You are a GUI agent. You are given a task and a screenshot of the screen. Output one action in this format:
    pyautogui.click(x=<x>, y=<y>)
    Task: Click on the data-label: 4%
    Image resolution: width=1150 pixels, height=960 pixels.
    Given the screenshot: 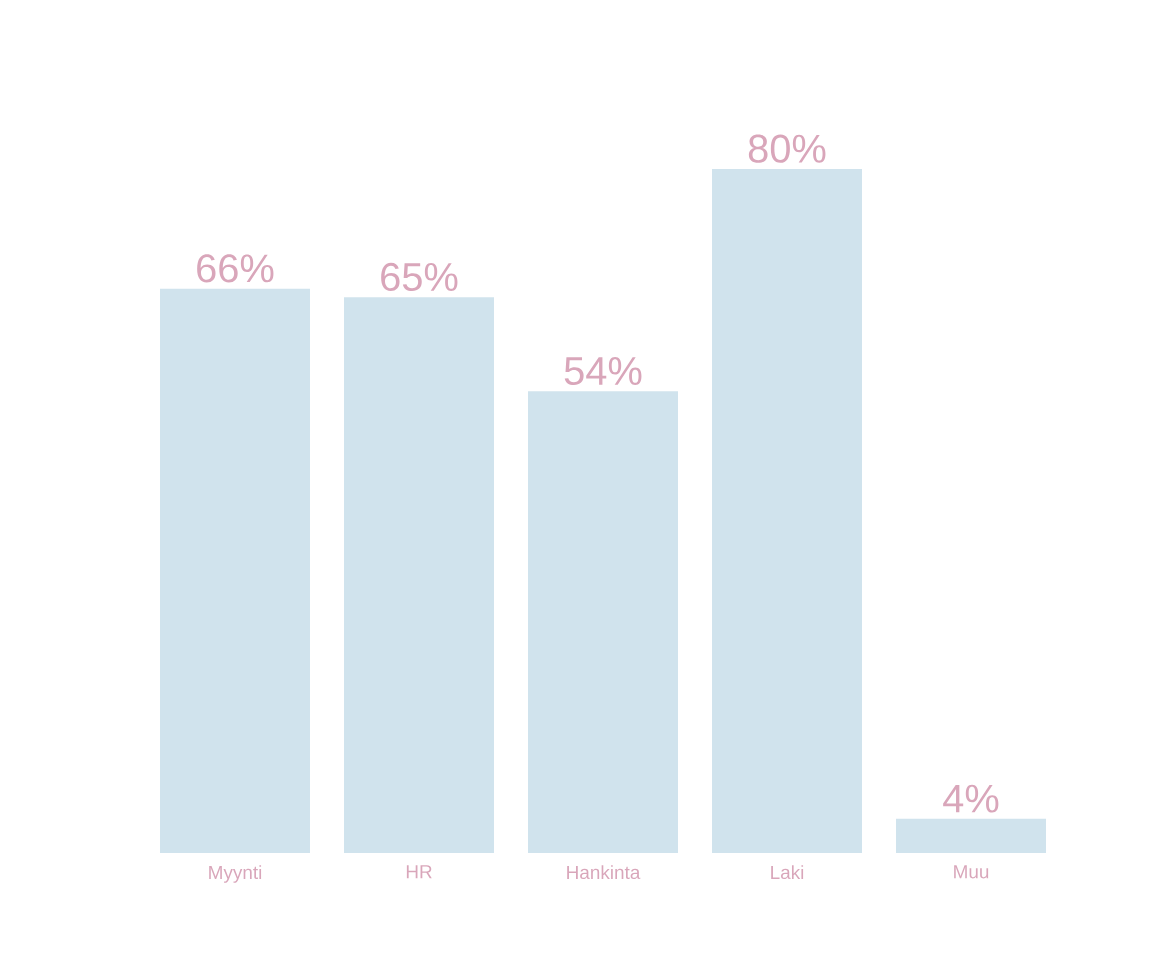 What is the action you would take?
    pyautogui.click(x=971, y=798)
    